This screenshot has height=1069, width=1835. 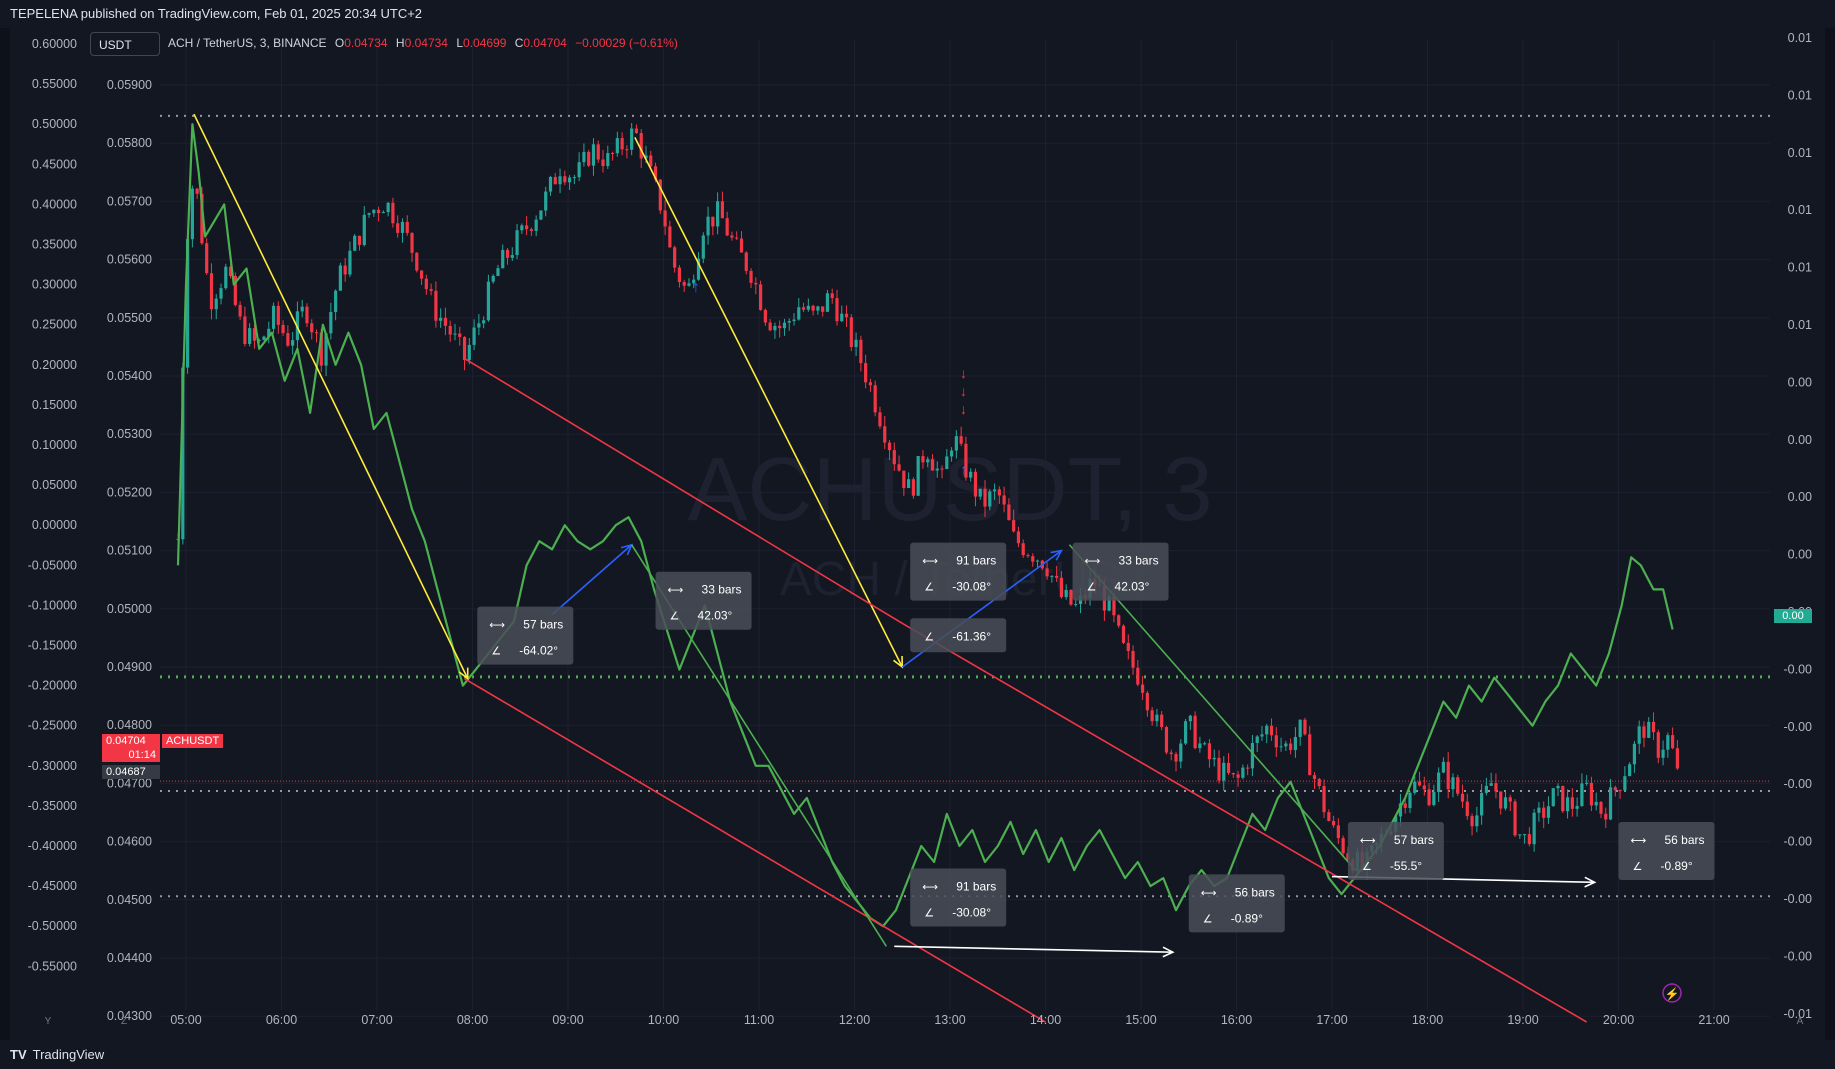 I want to click on price-tick-label: 0.05100, so click(x=129, y=551).